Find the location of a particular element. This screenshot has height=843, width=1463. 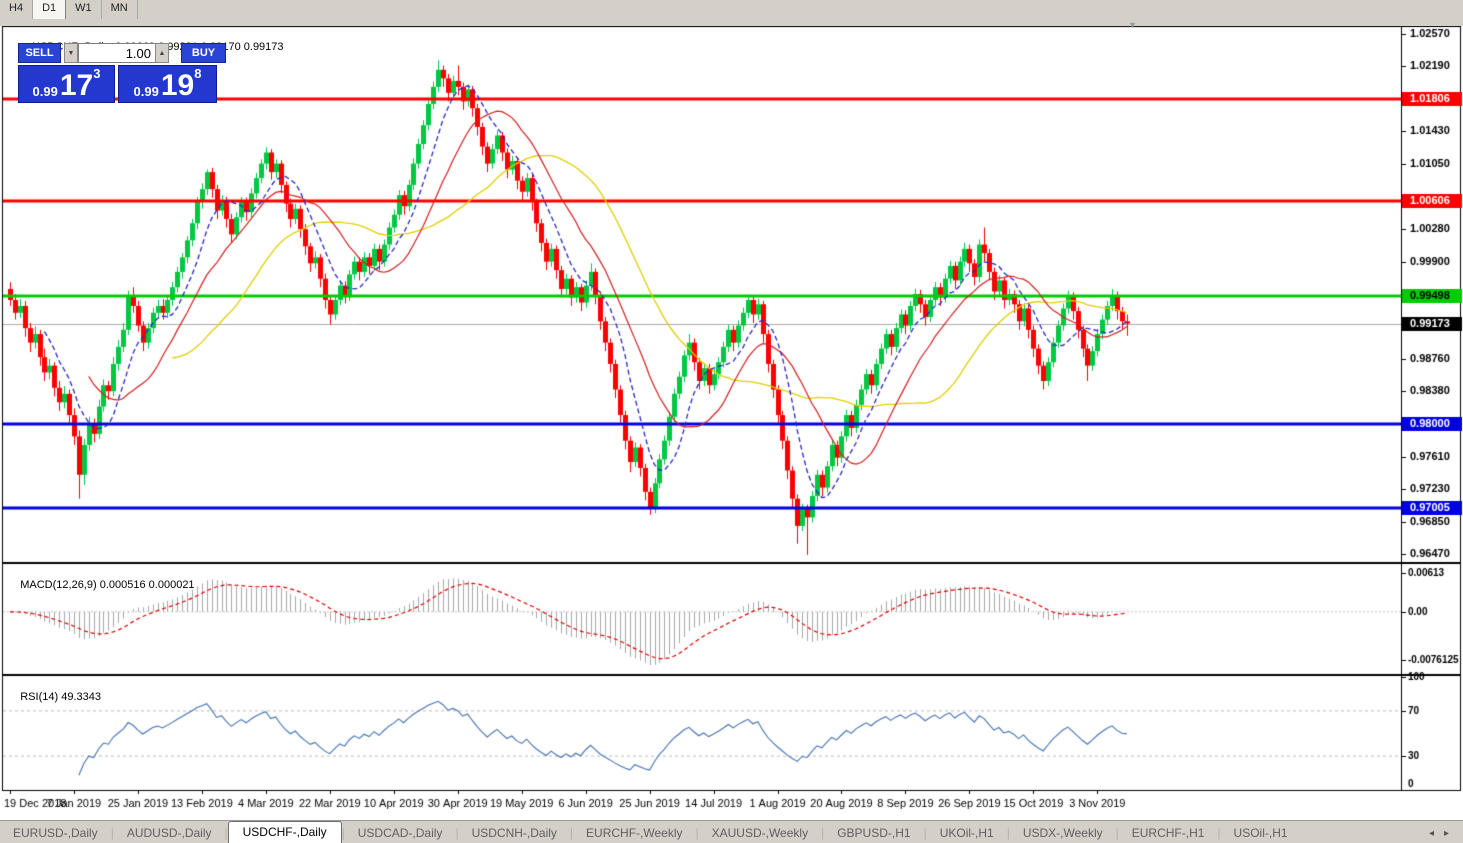

timeframe-tab-w1: W1 is located at coordinates (84, 9).